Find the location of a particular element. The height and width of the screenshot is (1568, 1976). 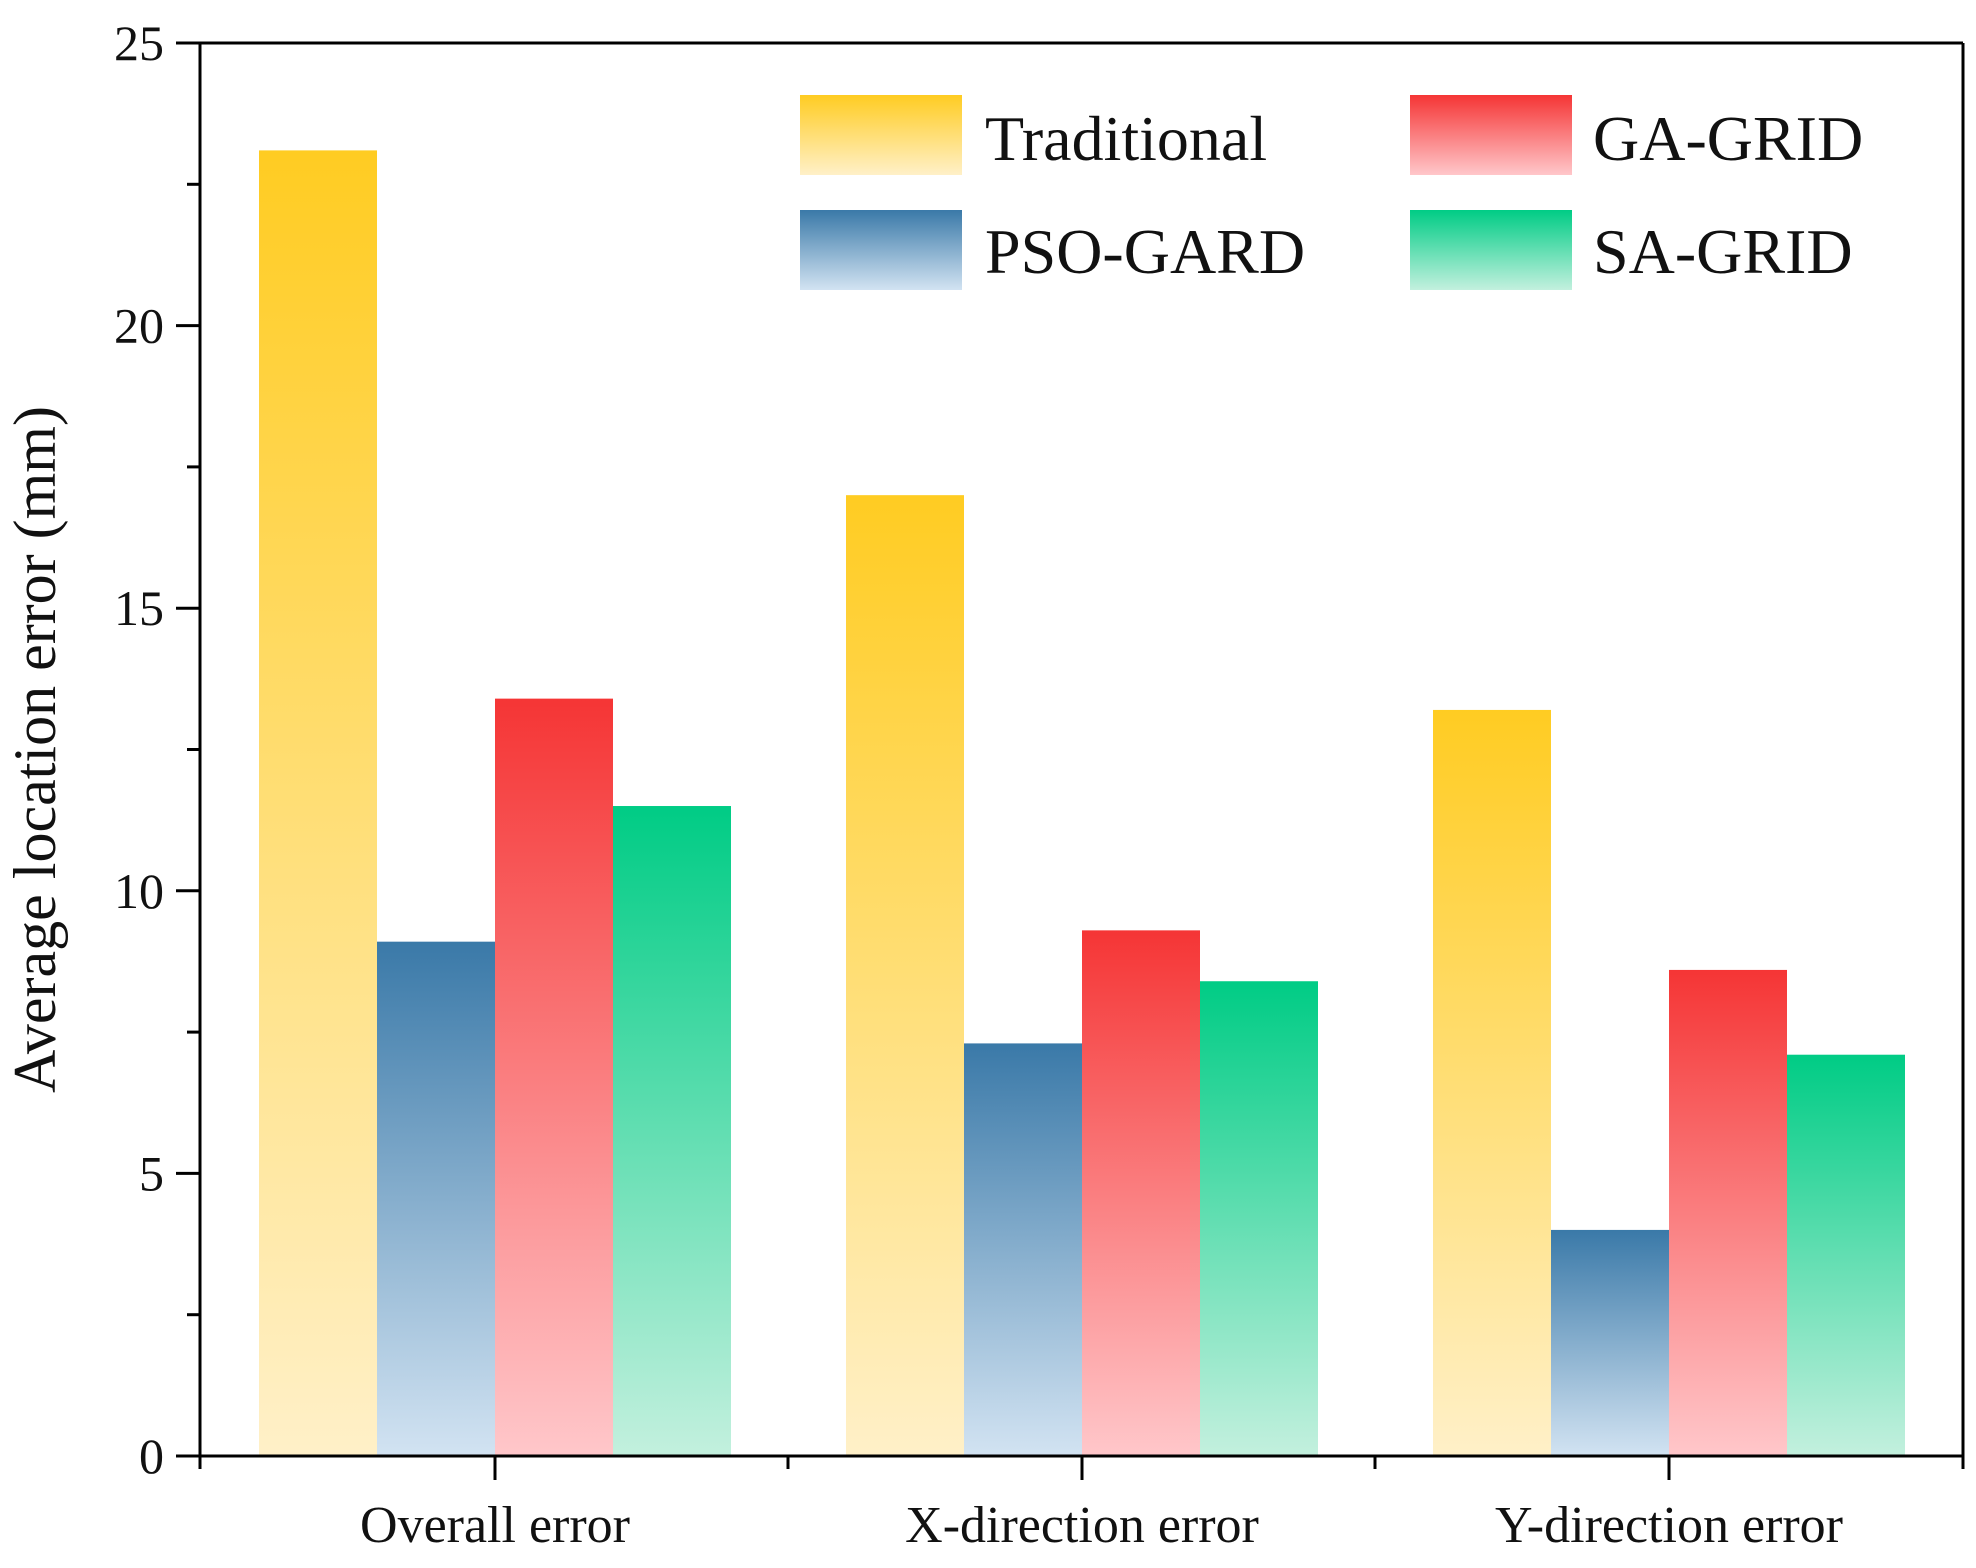

y-tick-label-0: 0 is located at coordinates (151, 1456).